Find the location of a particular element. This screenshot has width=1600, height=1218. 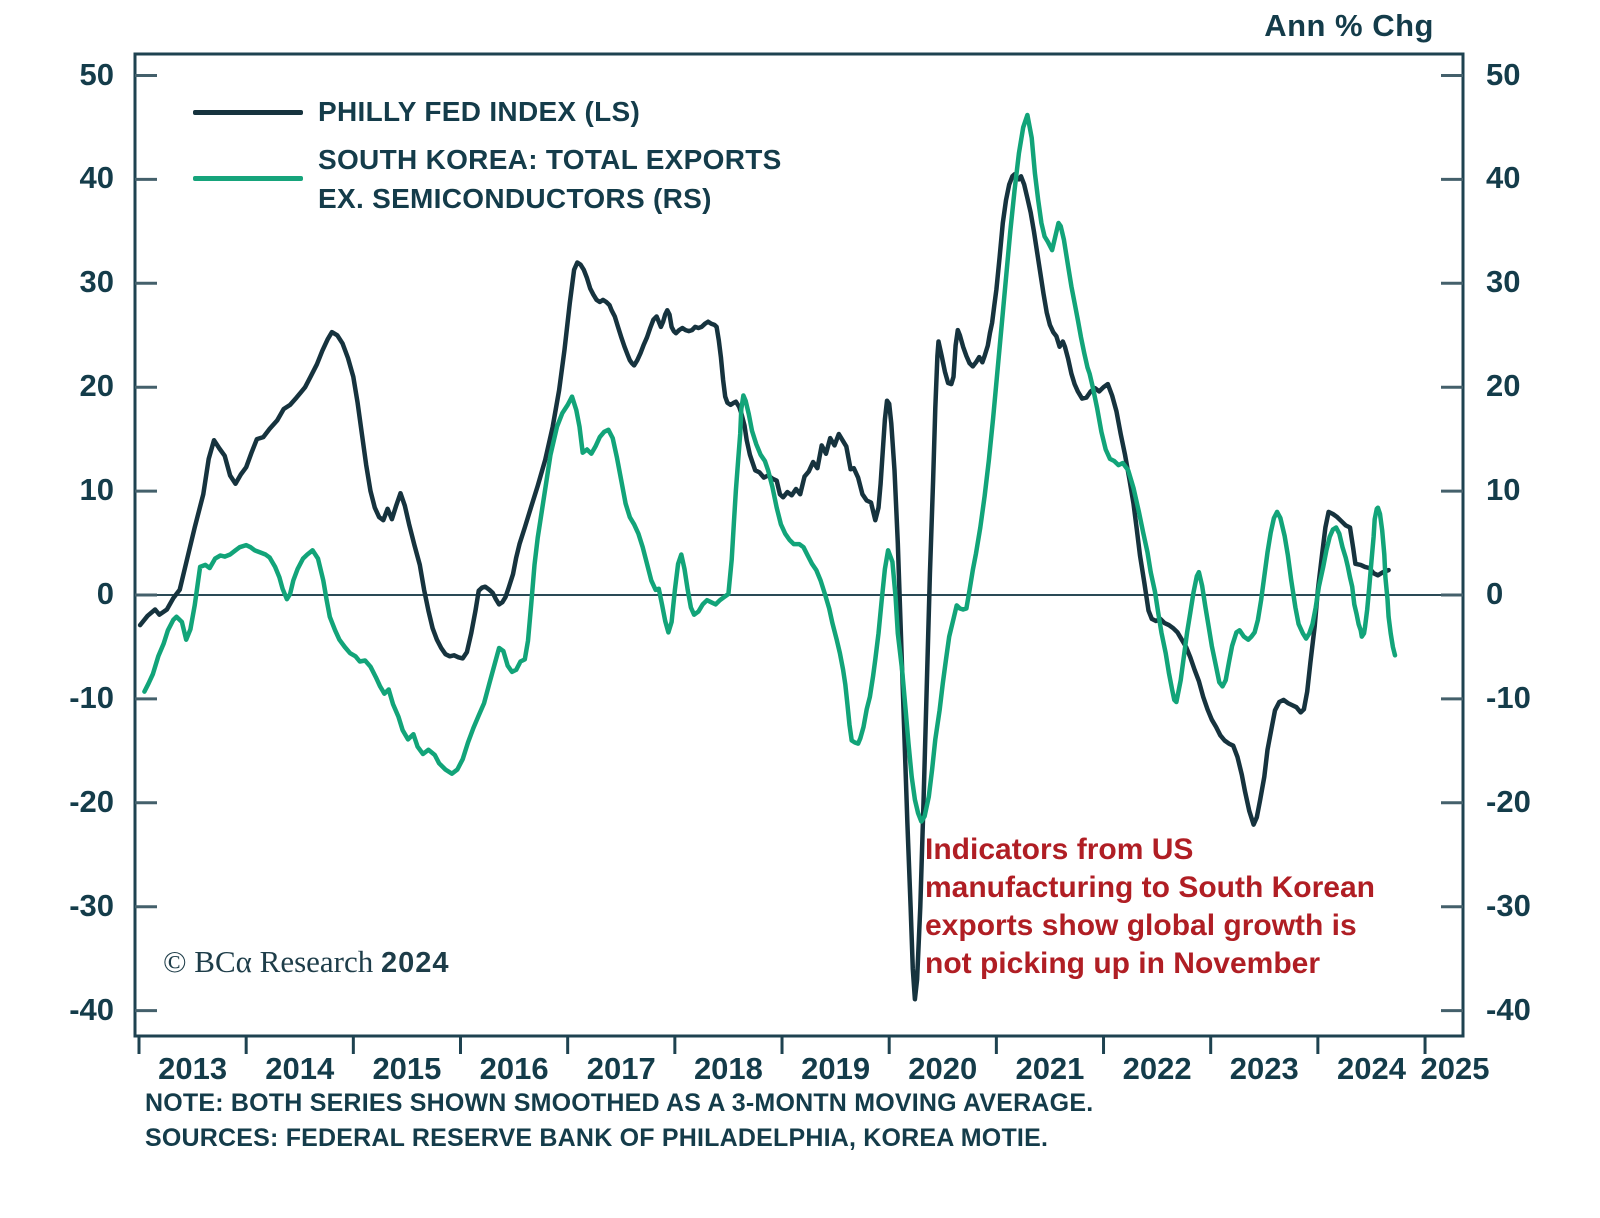

y-label-right--20: -20 is located at coordinates (1508, 801).